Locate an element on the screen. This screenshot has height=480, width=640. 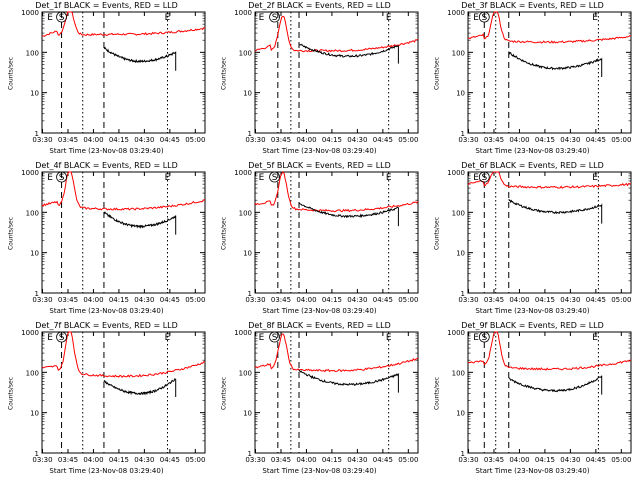
chart-title: Det_3f BLACK = Events, RED = LLD is located at coordinates (532, 5).